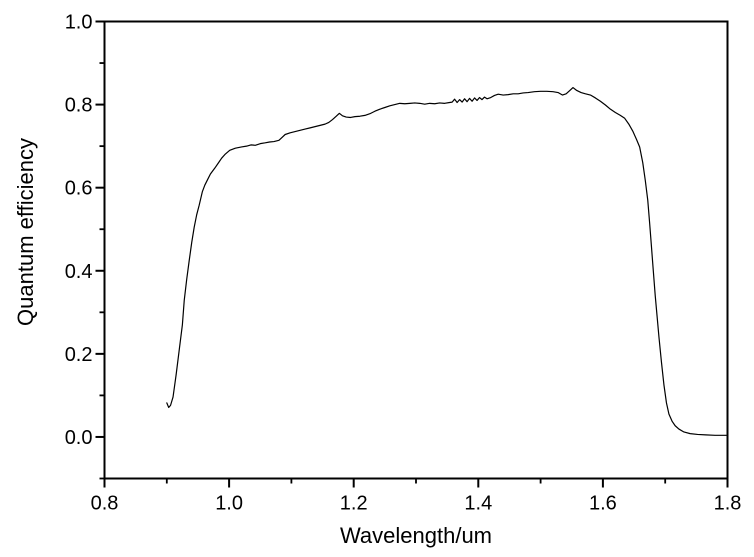 The width and height of the screenshot is (754, 557). Describe the element at coordinates (79, 438) in the screenshot. I see `y-tick-label: 0.0` at that location.